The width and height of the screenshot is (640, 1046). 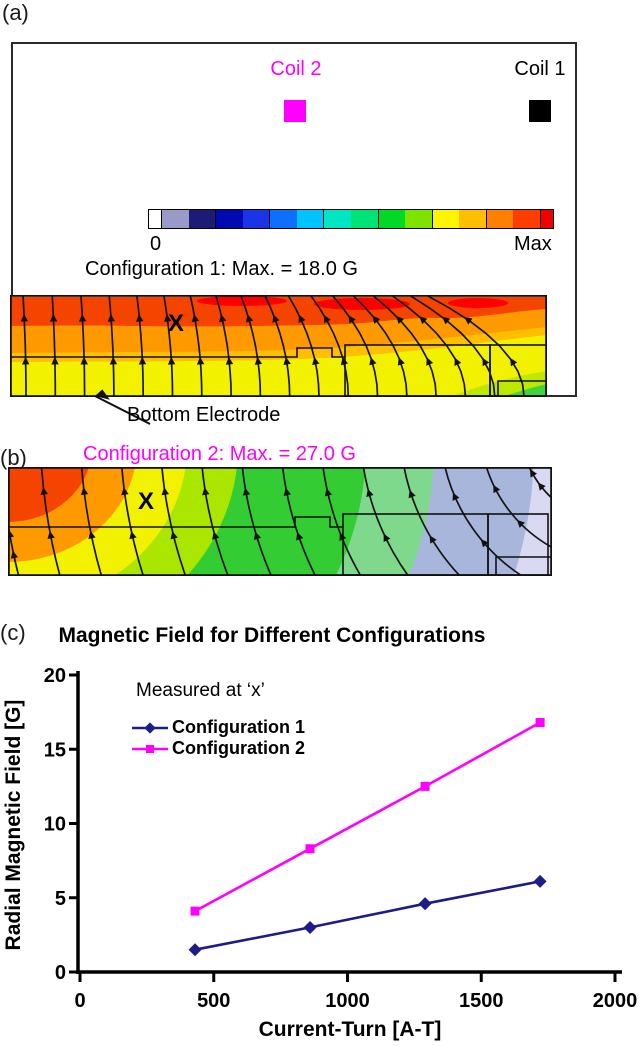 What do you see at coordinates (122, 407) in the screenshot?
I see `electrode-arrow` at bounding box center [122, 407].